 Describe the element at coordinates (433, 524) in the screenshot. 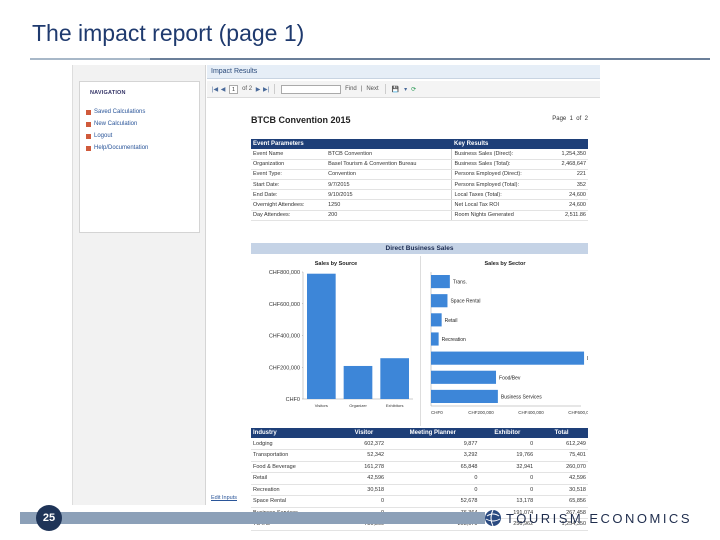

I see `industry-value: 208,079` at that location.